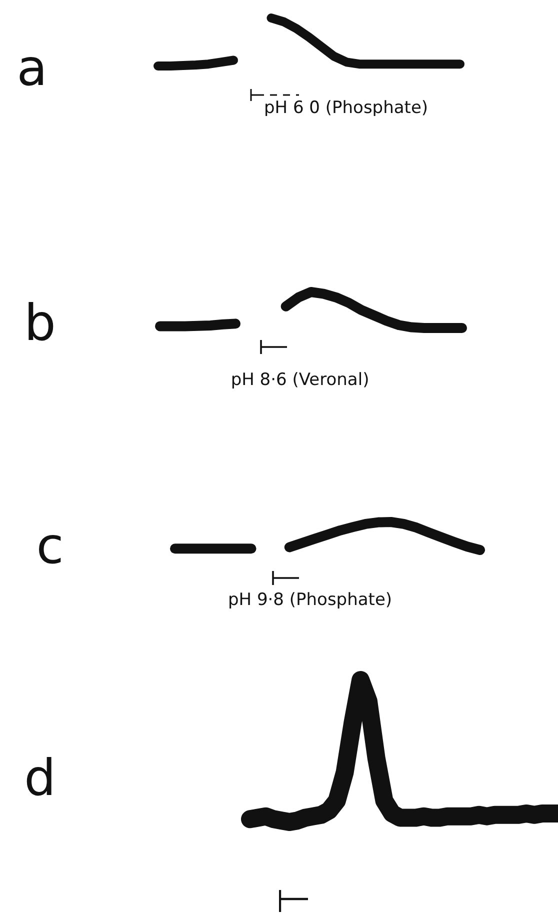  I want to click on text: d, so click(40, 778).